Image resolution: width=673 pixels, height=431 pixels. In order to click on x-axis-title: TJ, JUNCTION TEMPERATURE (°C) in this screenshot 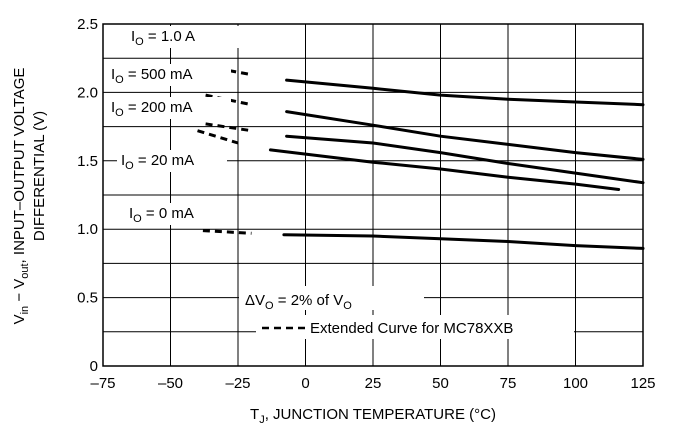, I will do `click(373, 416)`.